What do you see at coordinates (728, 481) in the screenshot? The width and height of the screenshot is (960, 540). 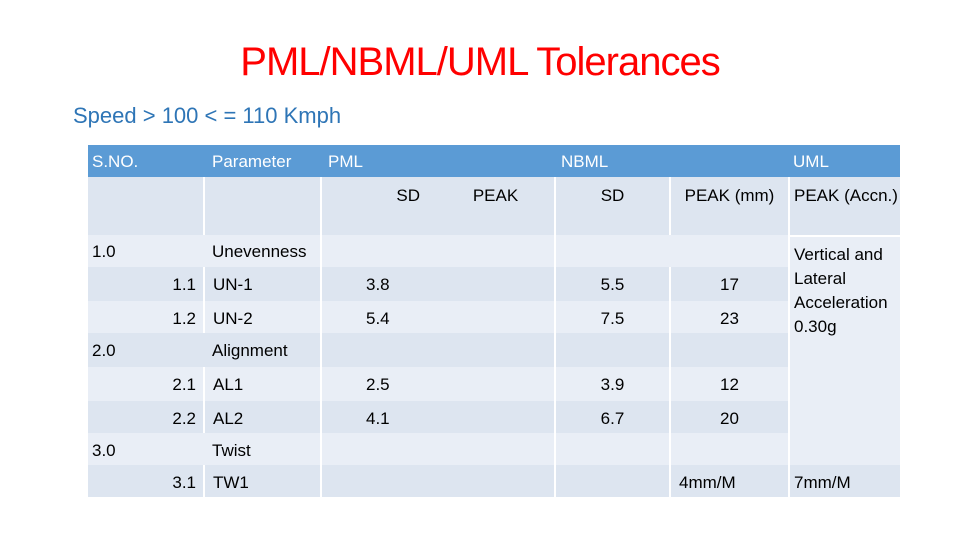 I see `row-nbml-peak: 4mm/M` at bounding box center [728, 481].